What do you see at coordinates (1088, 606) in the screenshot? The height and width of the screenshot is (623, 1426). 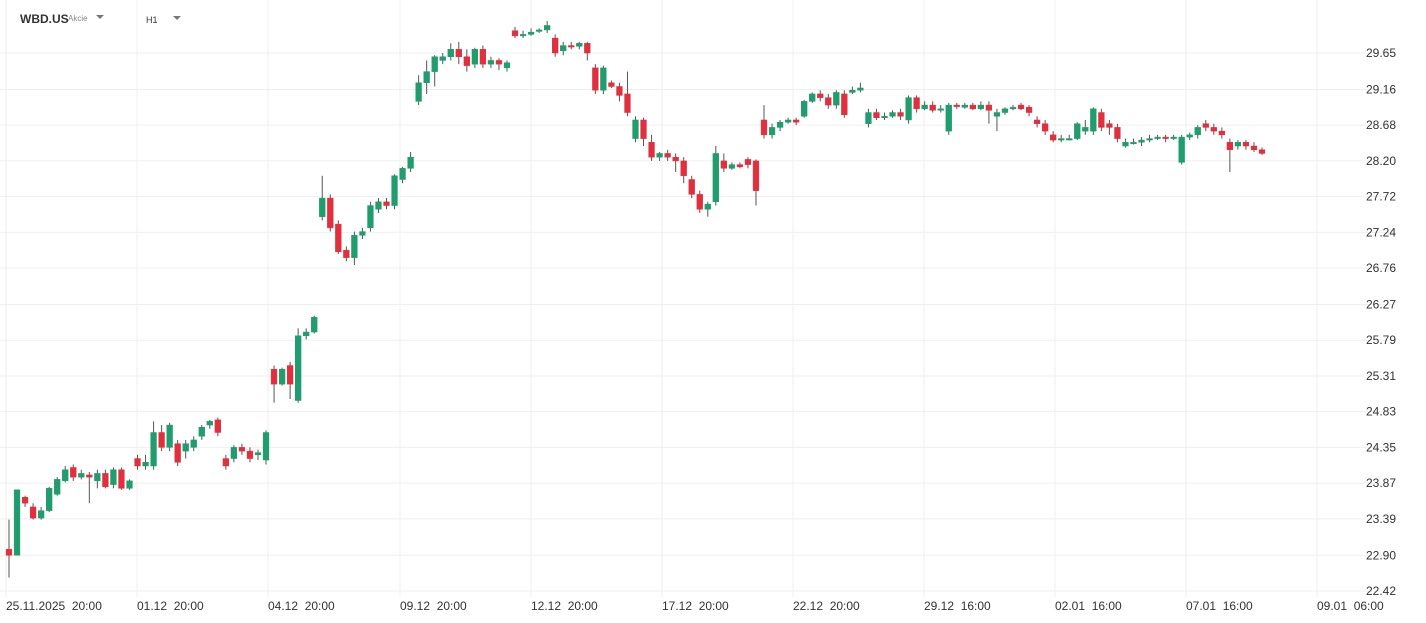 I see `x-tick-label: 02.01 16:00` at bounding box center [1088, 606].